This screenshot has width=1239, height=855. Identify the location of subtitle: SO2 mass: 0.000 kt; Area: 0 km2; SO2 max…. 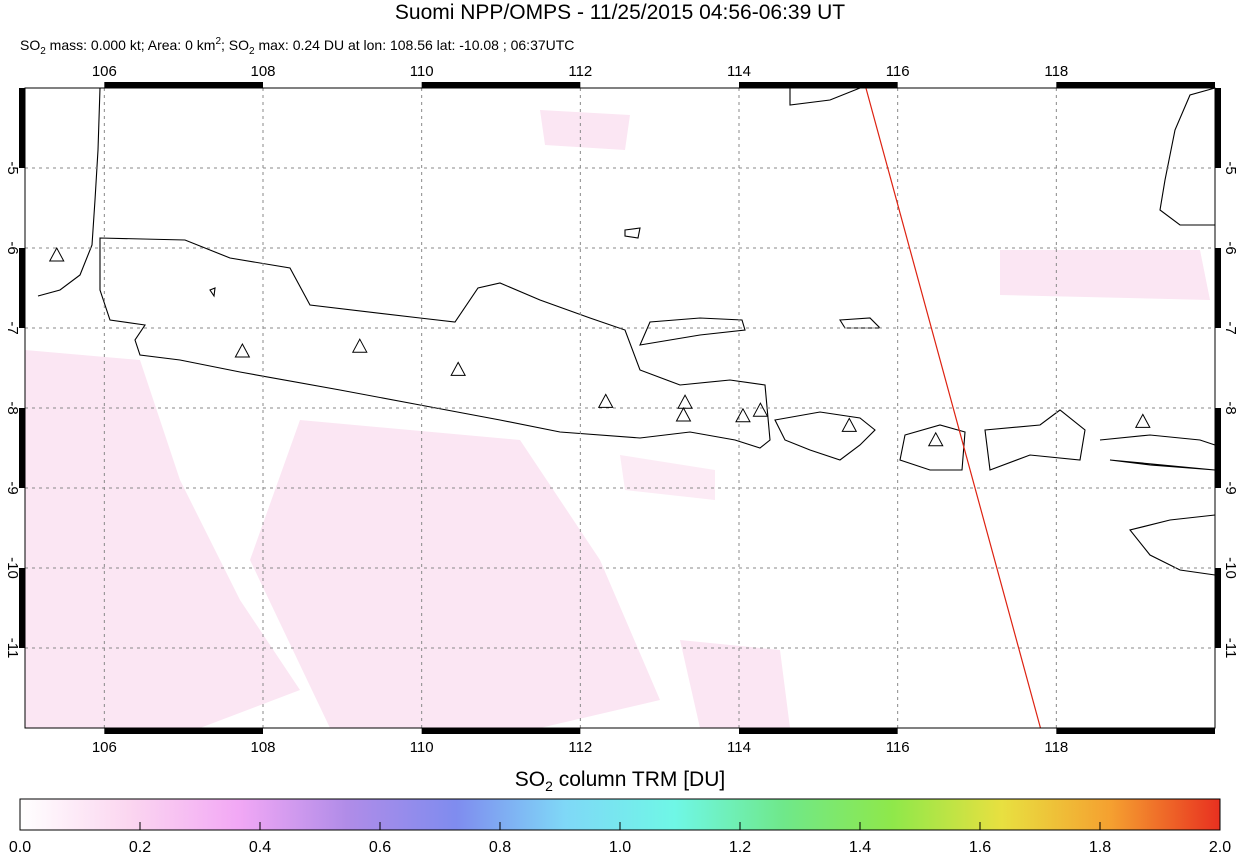
(297, 46).